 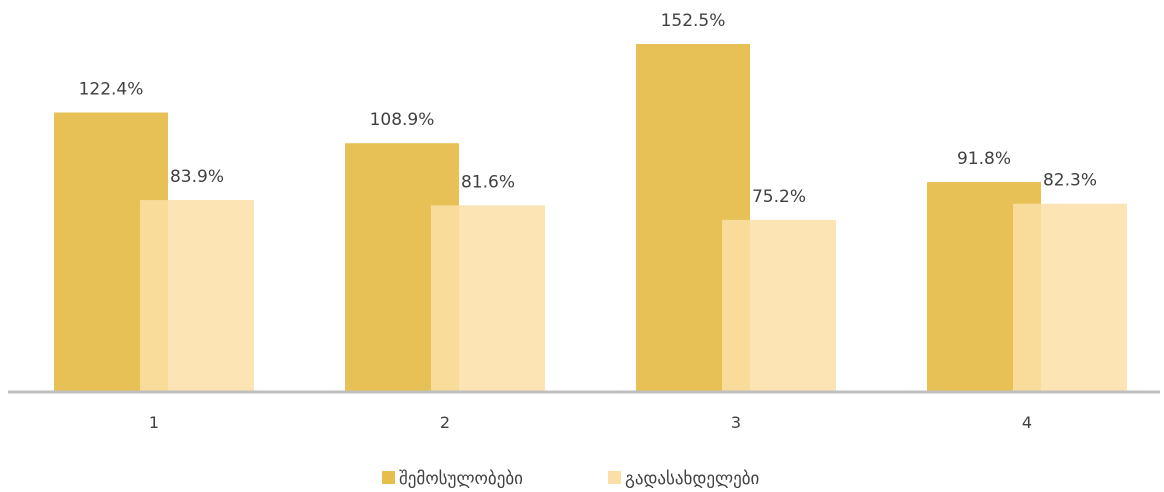 What do you see at coordinates (1070, 297) in the screenshot?
I see `bar-series2-cat4` at bounding box center [1070, 297].